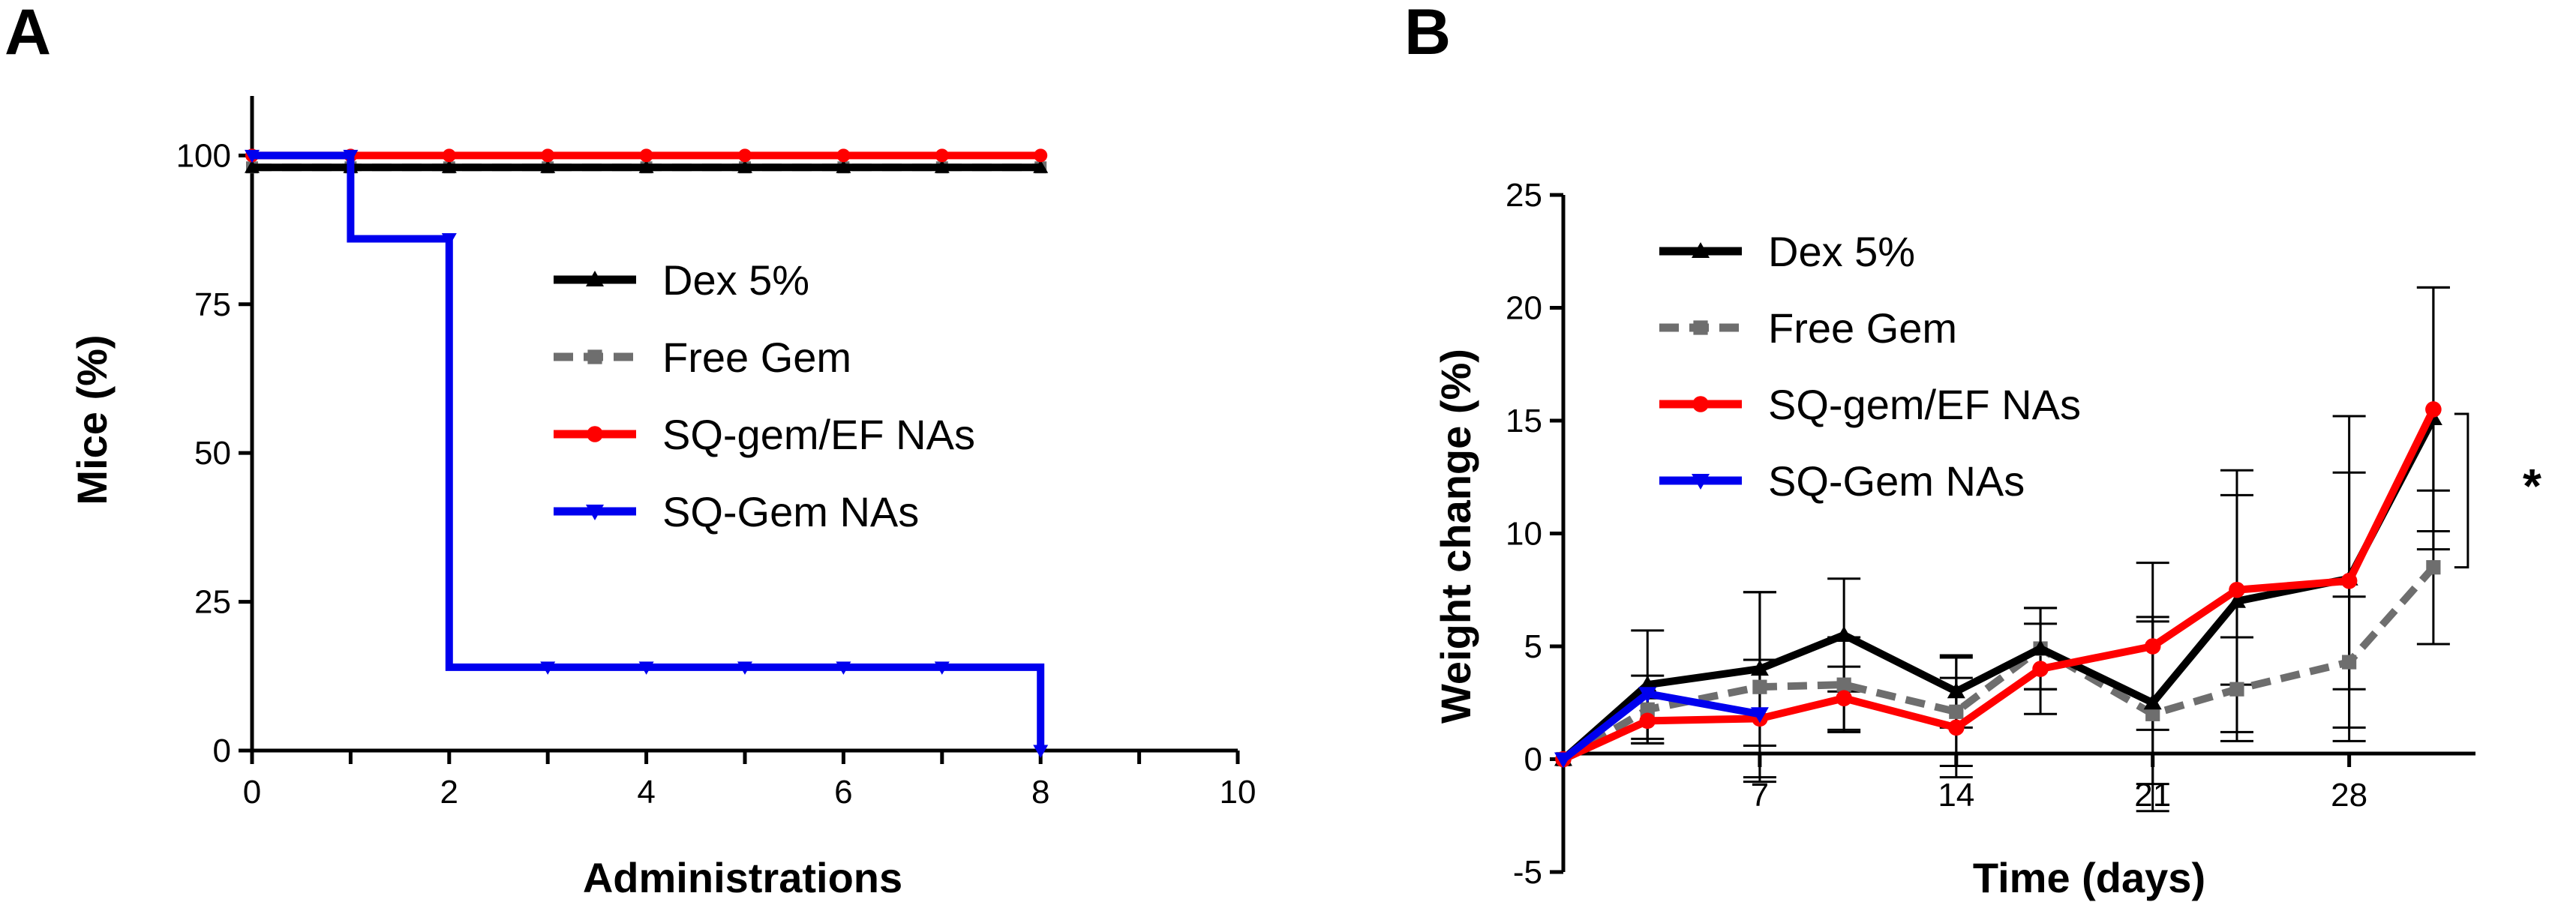 The width and height of the screenshot is (2576, 923). What do you see at coordinates (764, 395) in the screenshot?
I see `panel-a-legend: Dex 5% Free Gem SQ-gem/EF NAs SQ-Gem NAs` at bounding box center [764, 395].